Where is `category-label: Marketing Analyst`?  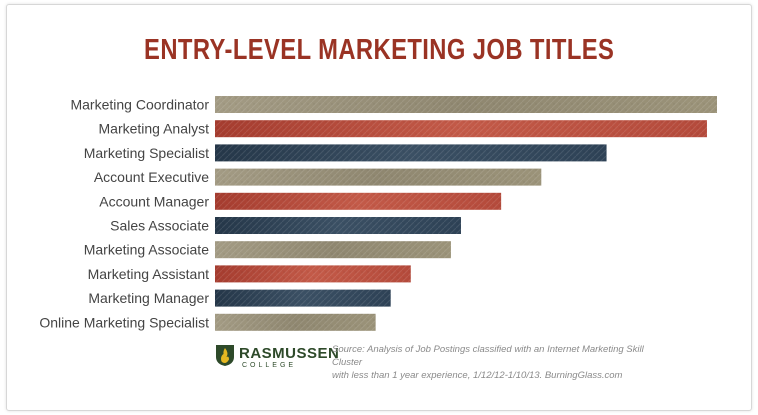 category-label: Marketing Analyst is located at coordinates (154, 129).